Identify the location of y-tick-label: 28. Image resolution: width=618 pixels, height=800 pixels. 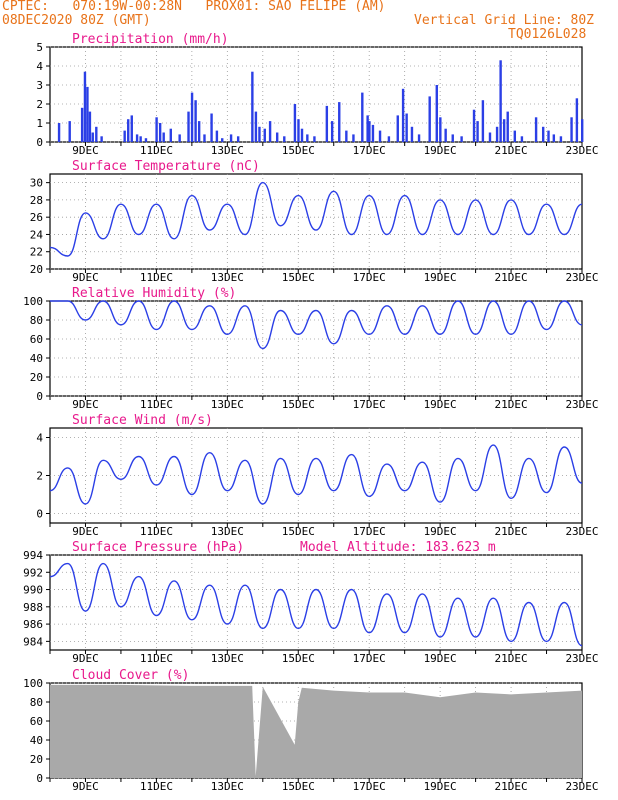
(36, 200).